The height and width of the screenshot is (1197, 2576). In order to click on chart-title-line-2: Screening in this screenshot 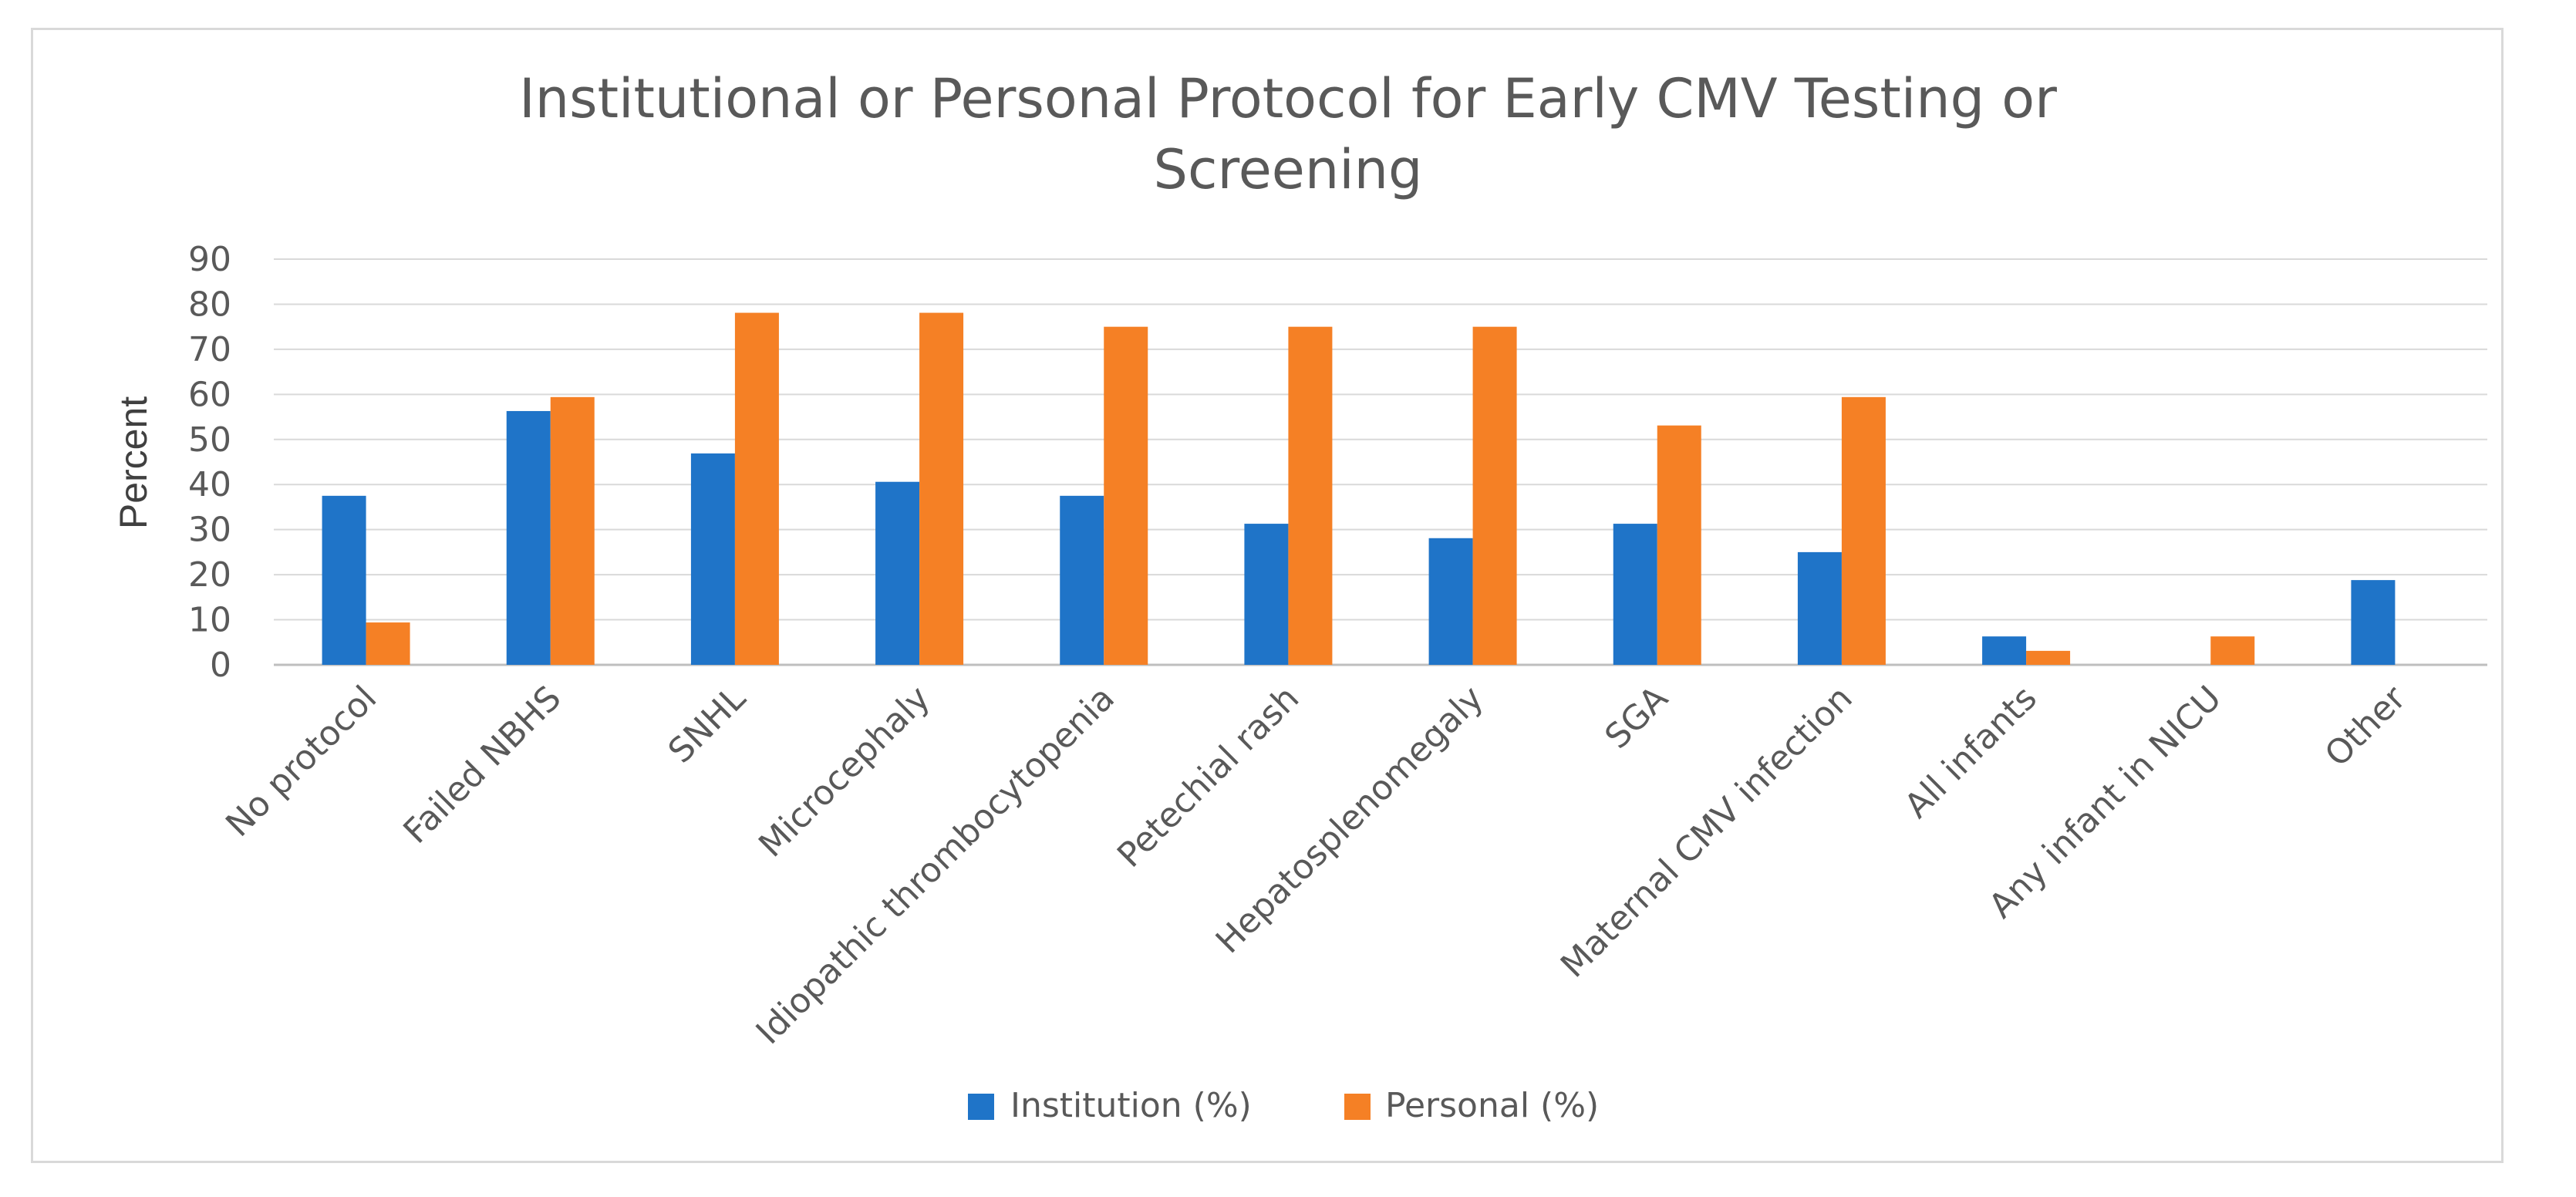, I will do `click(1288, 169)`.